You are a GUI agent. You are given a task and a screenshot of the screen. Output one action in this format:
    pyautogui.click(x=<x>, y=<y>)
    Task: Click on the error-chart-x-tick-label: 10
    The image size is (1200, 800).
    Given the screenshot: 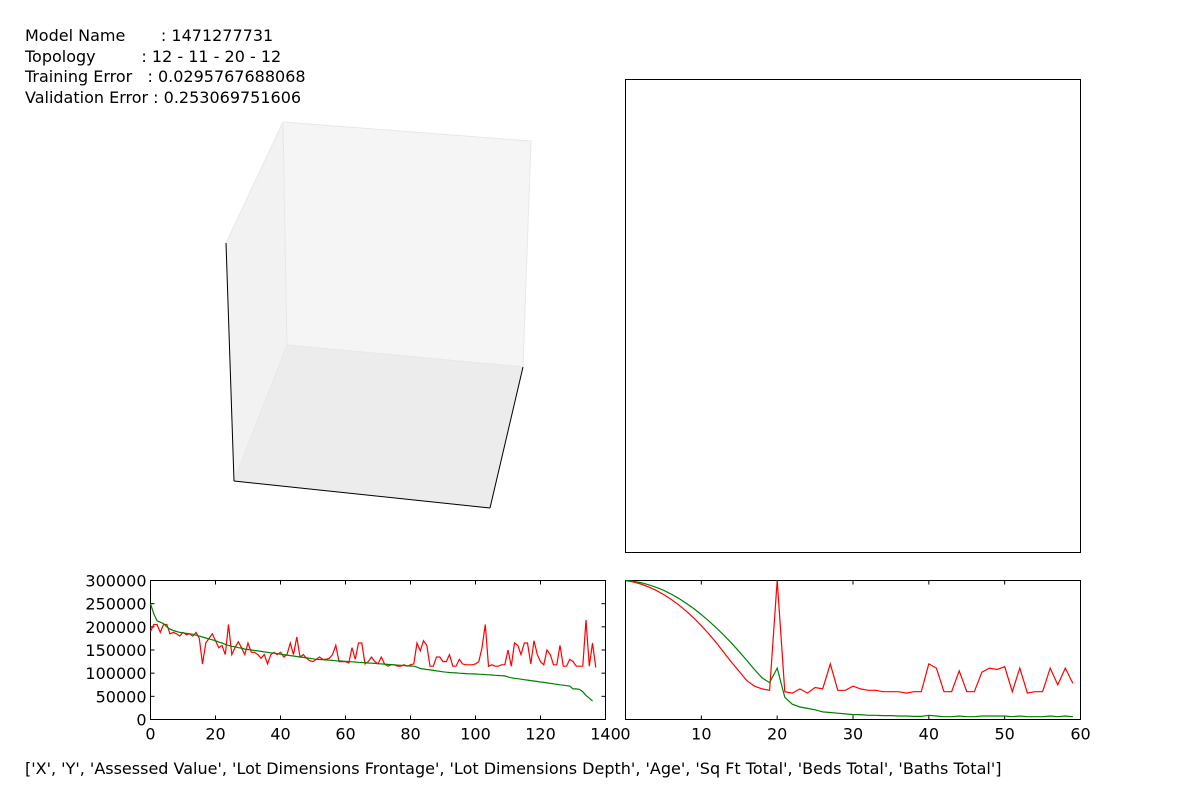 What is the action you would take?
    pyautogui.click(x=701, y=734)
    